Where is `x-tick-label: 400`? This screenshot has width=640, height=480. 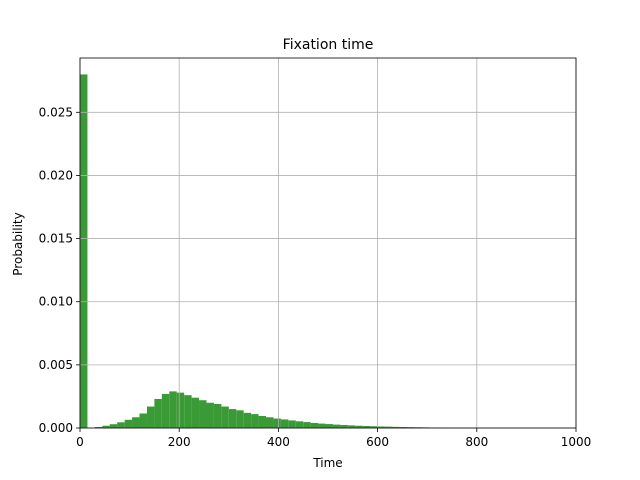
x-tick-label: 400 is located at coordinates (278, 442).